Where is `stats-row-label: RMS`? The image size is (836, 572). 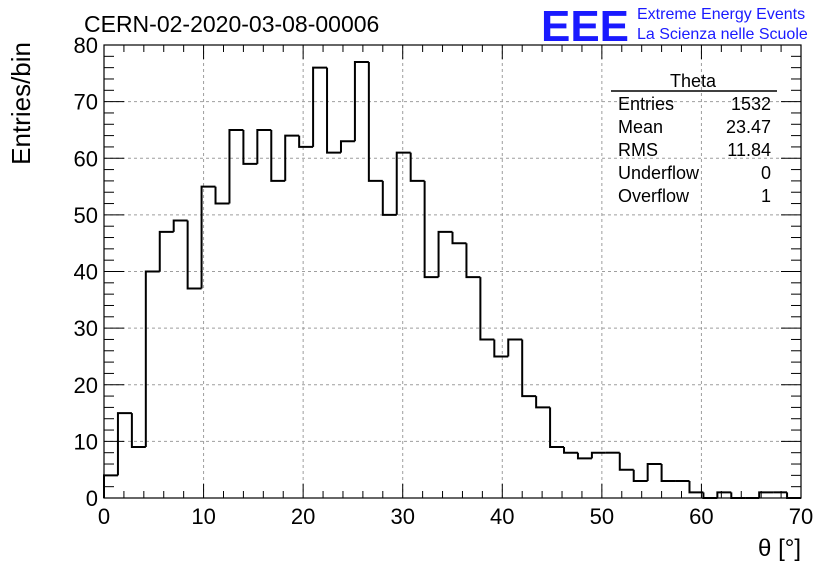 stats-row-label: RMS is located at coordinates (638, 150).